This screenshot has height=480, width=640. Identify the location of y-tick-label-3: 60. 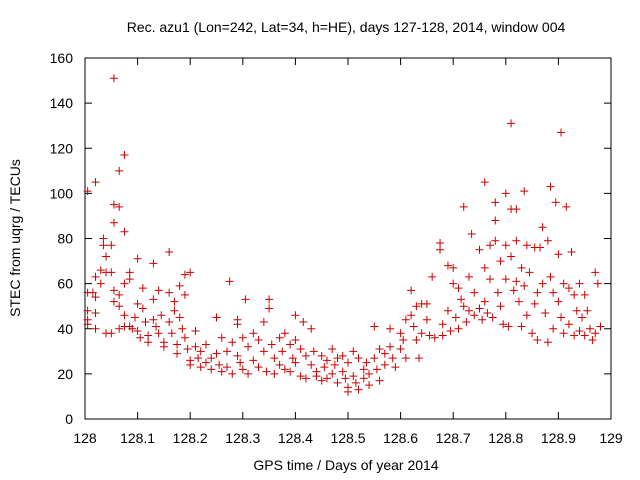
(65, 284).